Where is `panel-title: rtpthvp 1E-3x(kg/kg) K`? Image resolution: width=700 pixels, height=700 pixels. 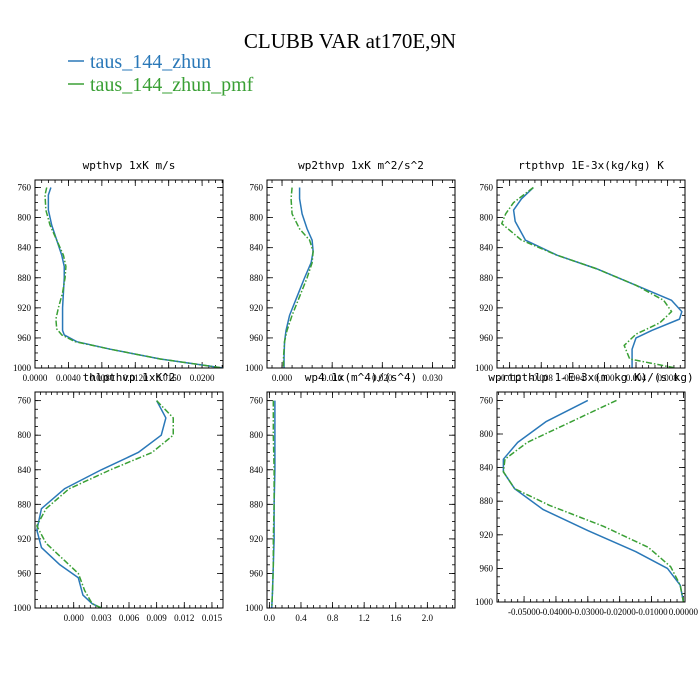 panel-title: rtpthvp 1E-3x(kg/kg) K is located at coordinates (591, 165).